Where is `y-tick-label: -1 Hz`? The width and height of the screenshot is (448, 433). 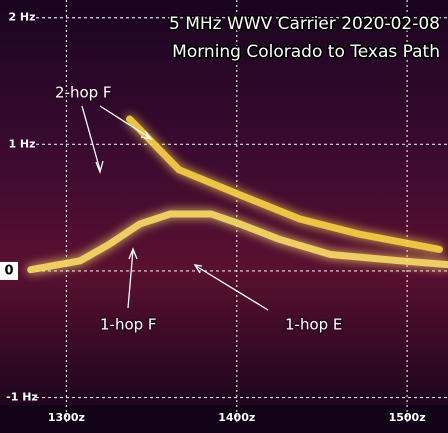
y-tick-label: -1 Hz is located at coordinates (22, 397).